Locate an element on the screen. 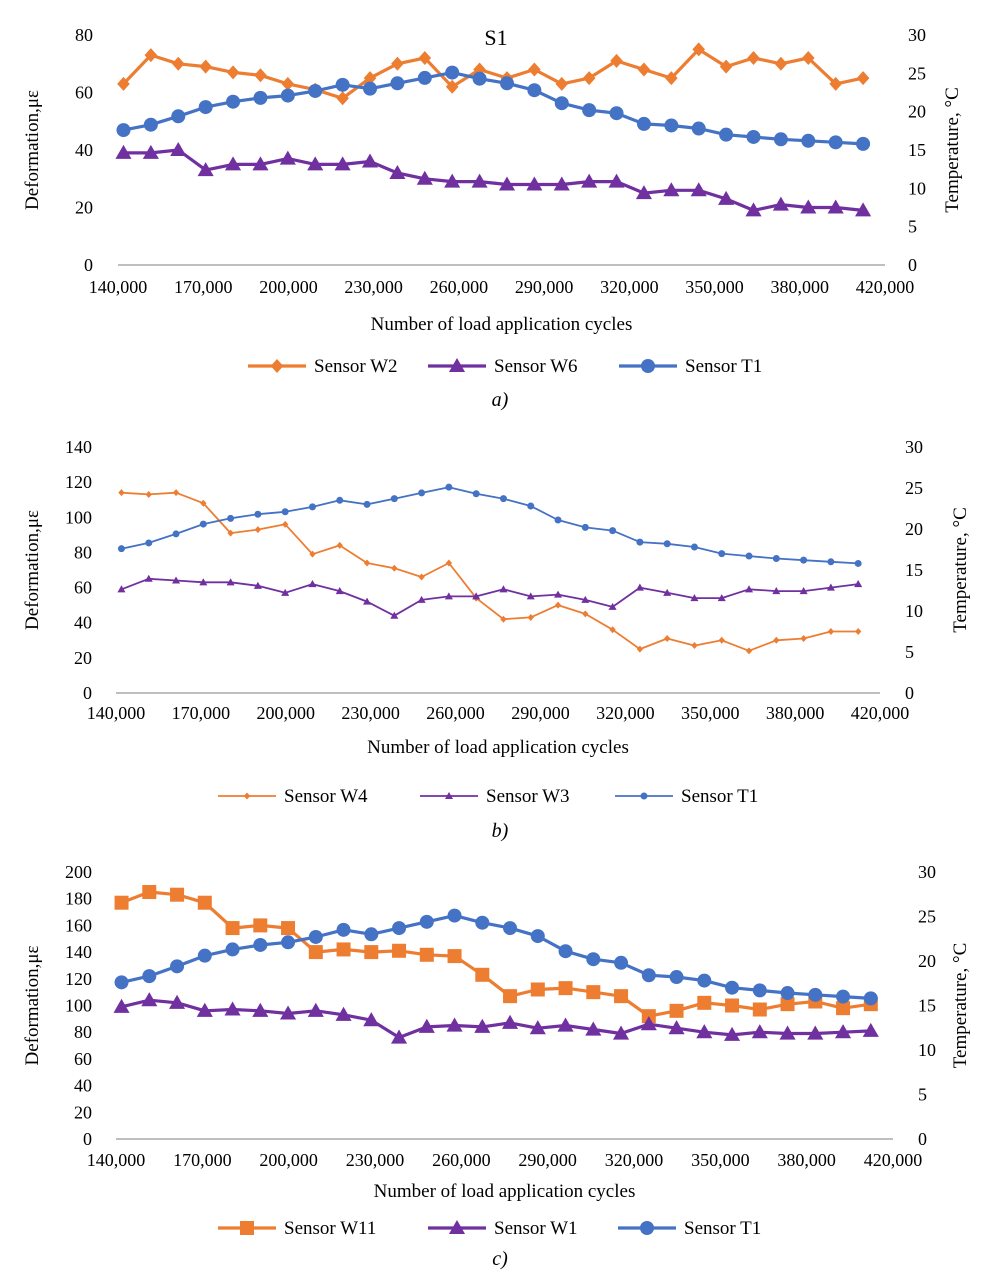 Image resolution: width=1000 pixels, height=1284 pixels. chart-a-legend-label: Sensor W2 is located at coordinates (356, 366).